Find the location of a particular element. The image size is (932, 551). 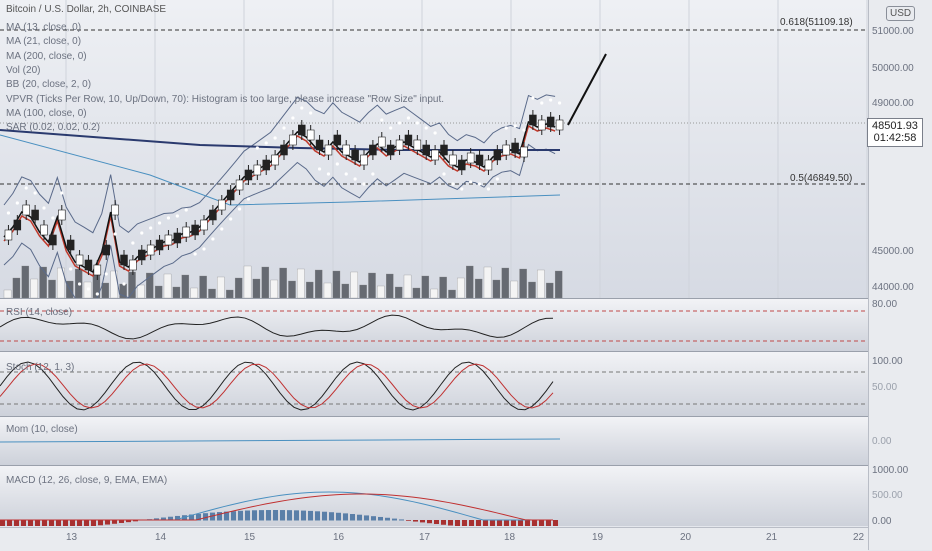

rsi-line is located at coordinates (277, 327).